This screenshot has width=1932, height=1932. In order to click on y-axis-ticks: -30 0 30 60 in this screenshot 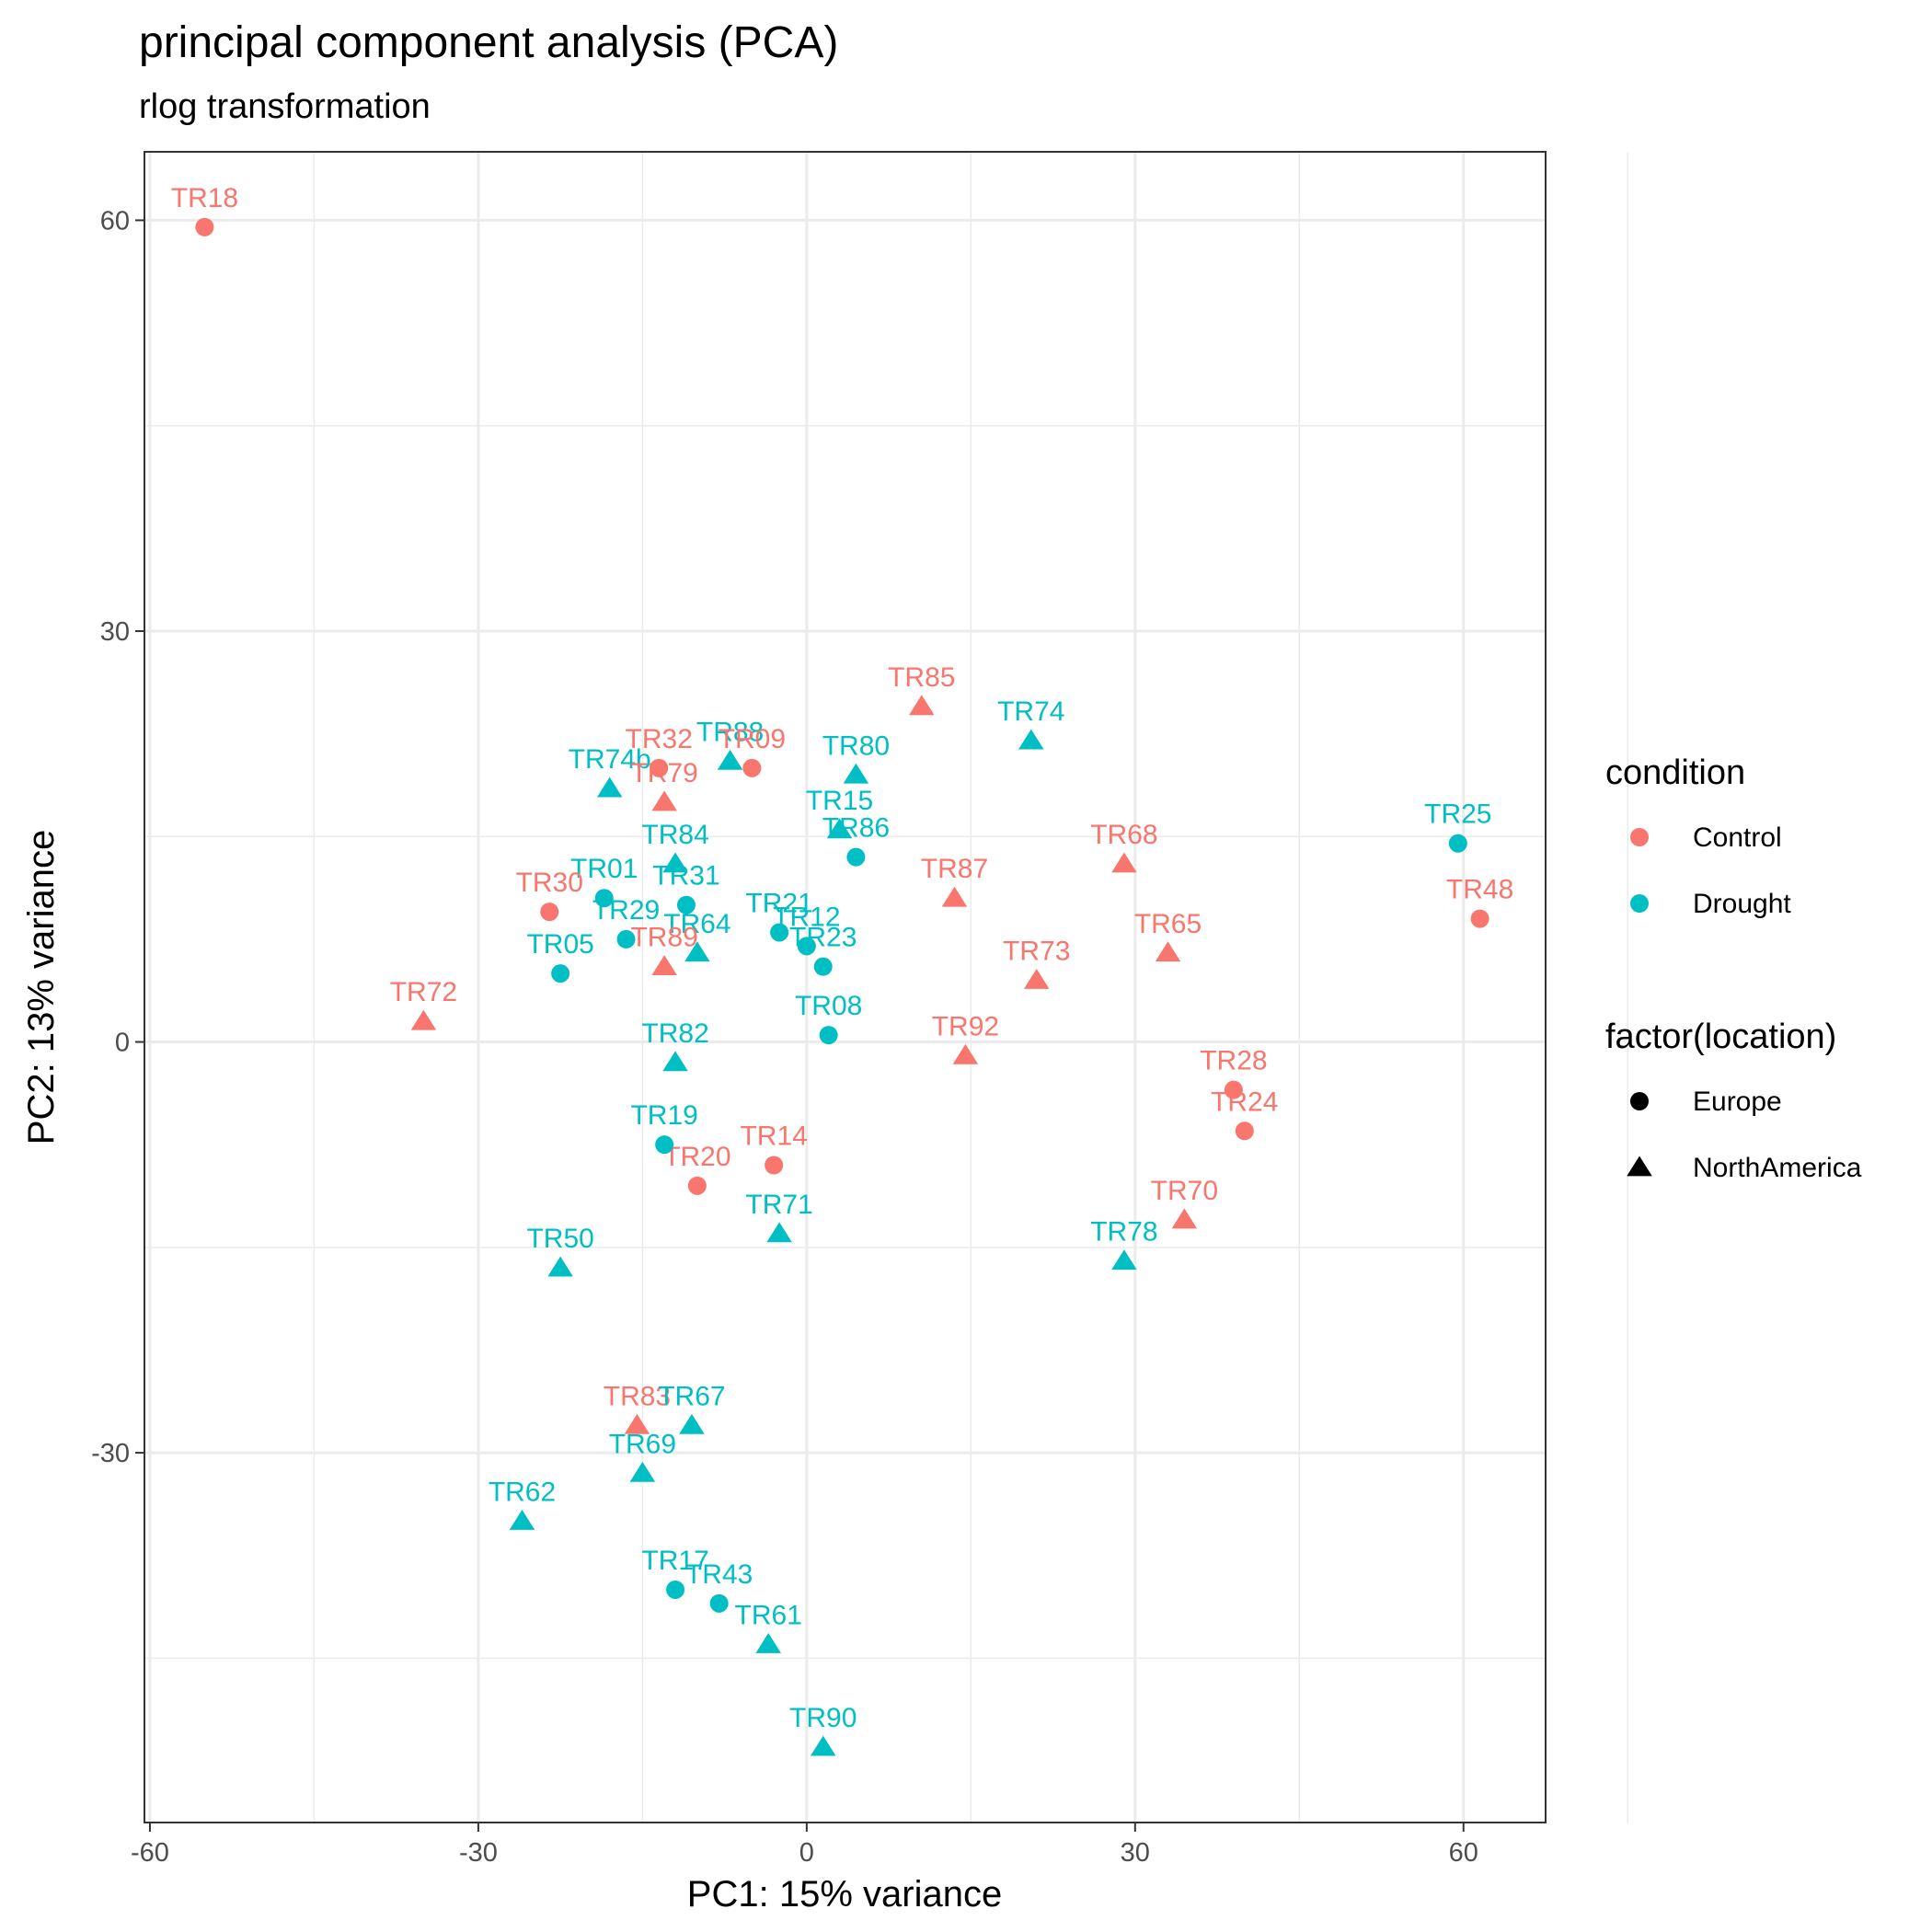, I will do `click(117, 837)`.